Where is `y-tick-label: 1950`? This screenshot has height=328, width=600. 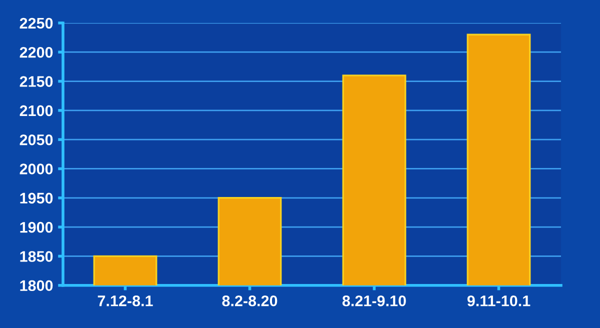 y-tick-label: 1950 is located at coordinates (36, 198).